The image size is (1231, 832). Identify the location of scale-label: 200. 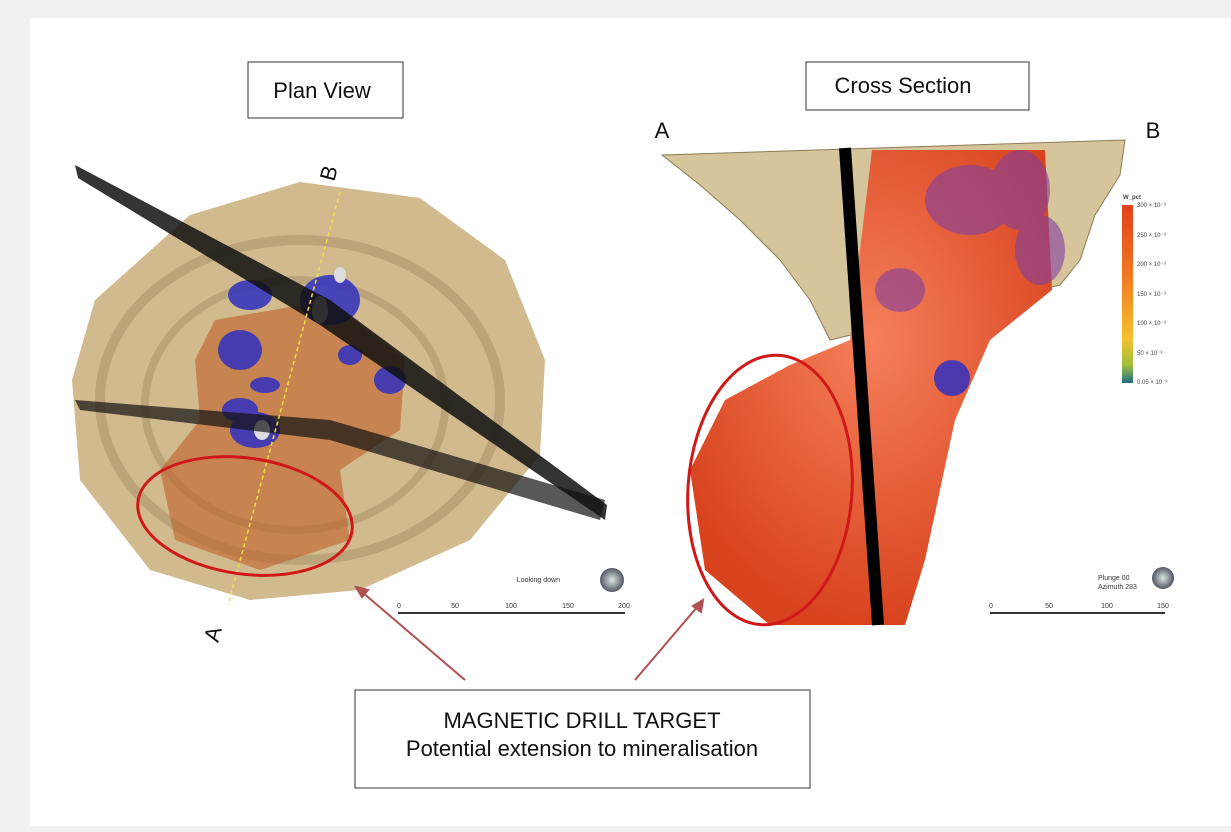
(624, 606).